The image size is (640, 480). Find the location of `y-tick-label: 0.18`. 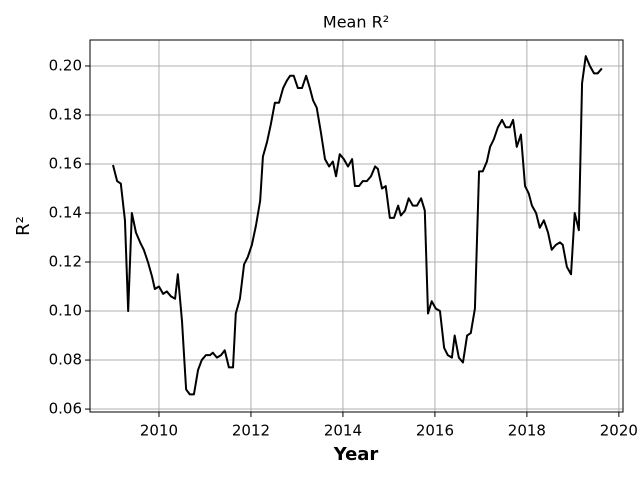

y-tick-label: 0.18 is located at coordinates (65, 114).